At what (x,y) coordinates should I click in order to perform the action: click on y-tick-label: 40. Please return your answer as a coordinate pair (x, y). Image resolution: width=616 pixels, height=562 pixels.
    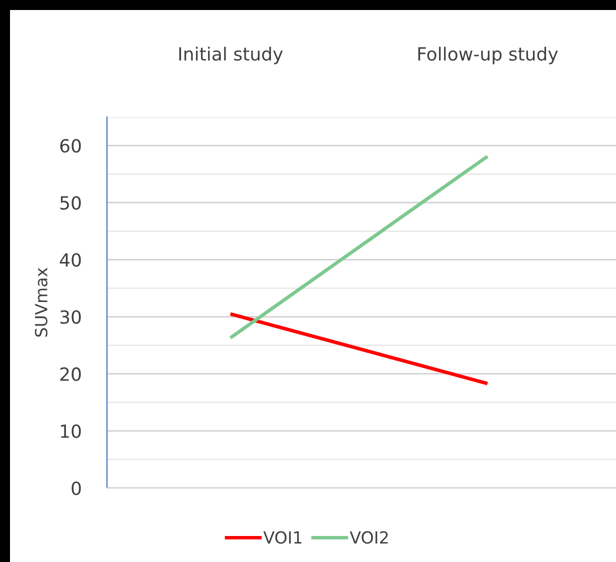
    Looking at the image, I should click on (70, 260).